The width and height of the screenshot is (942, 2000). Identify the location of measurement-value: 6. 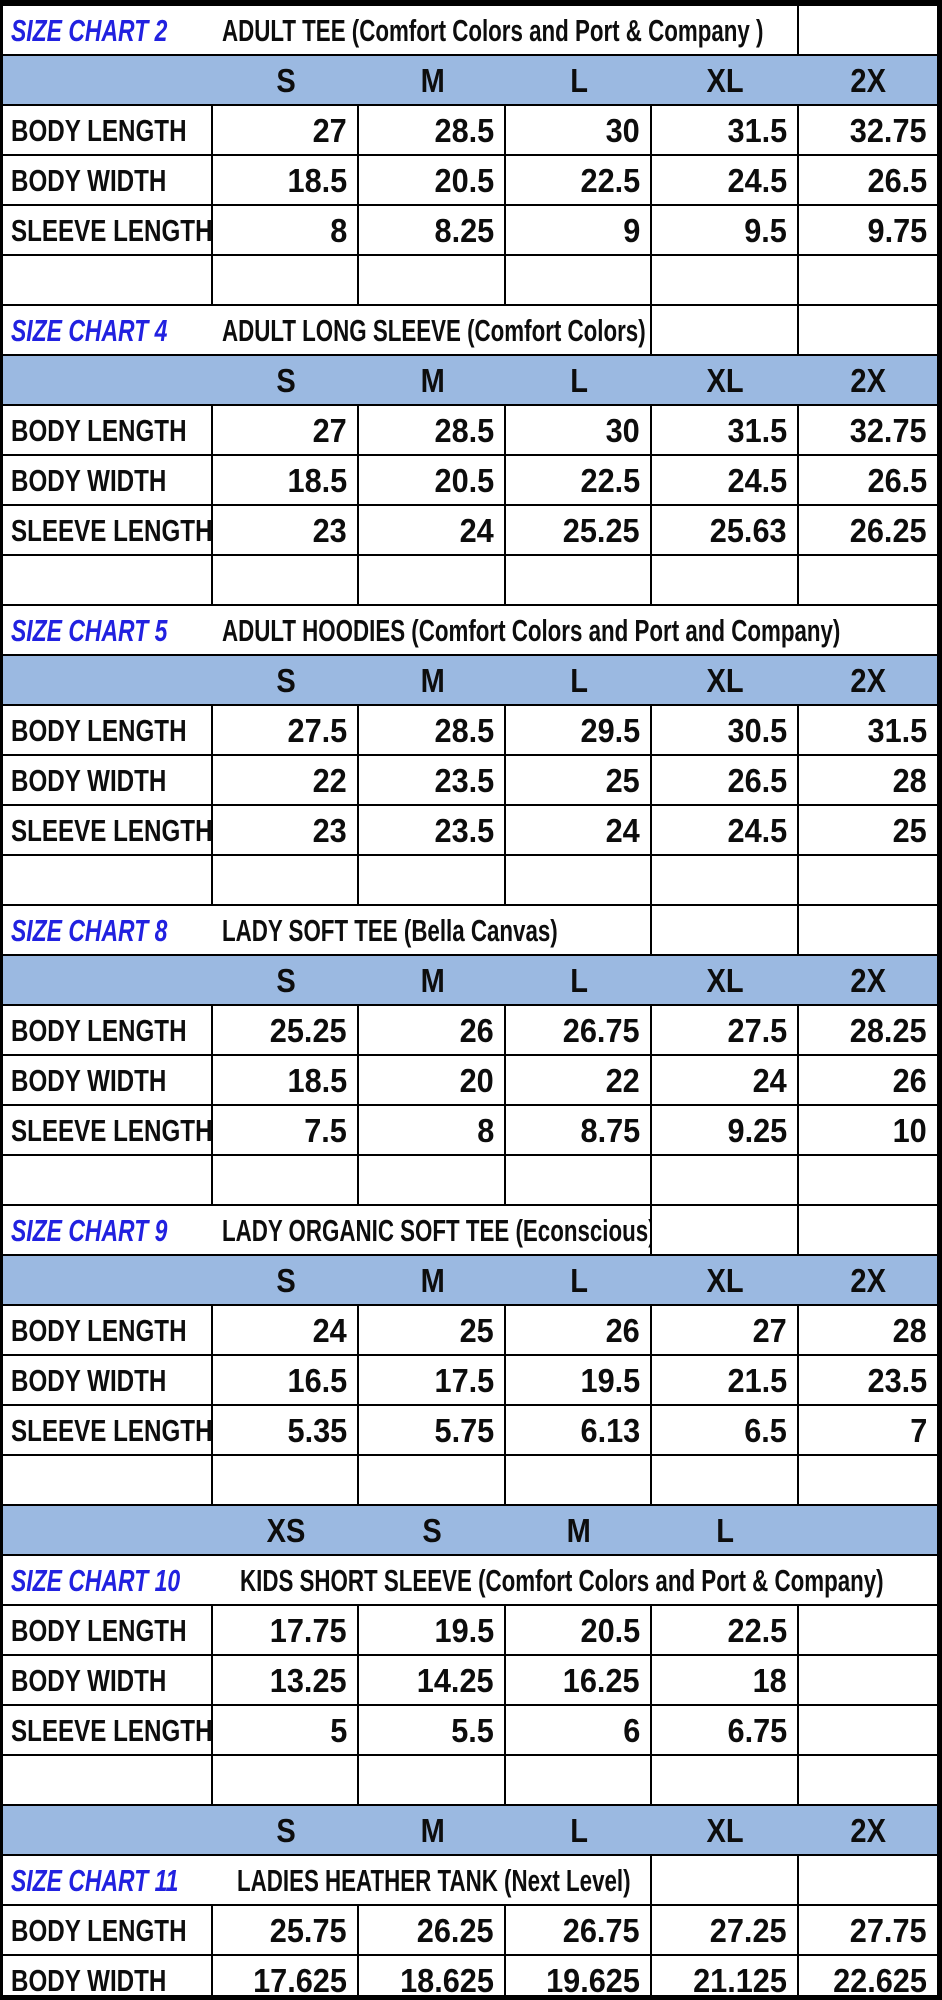
(631, 1730).